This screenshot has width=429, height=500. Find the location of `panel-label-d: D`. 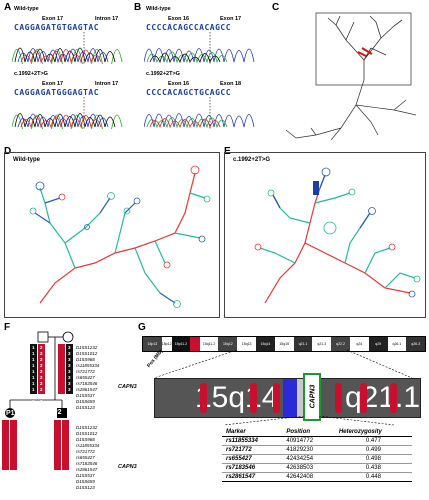

panel-label-d: D is located at coordinates (8, 151).